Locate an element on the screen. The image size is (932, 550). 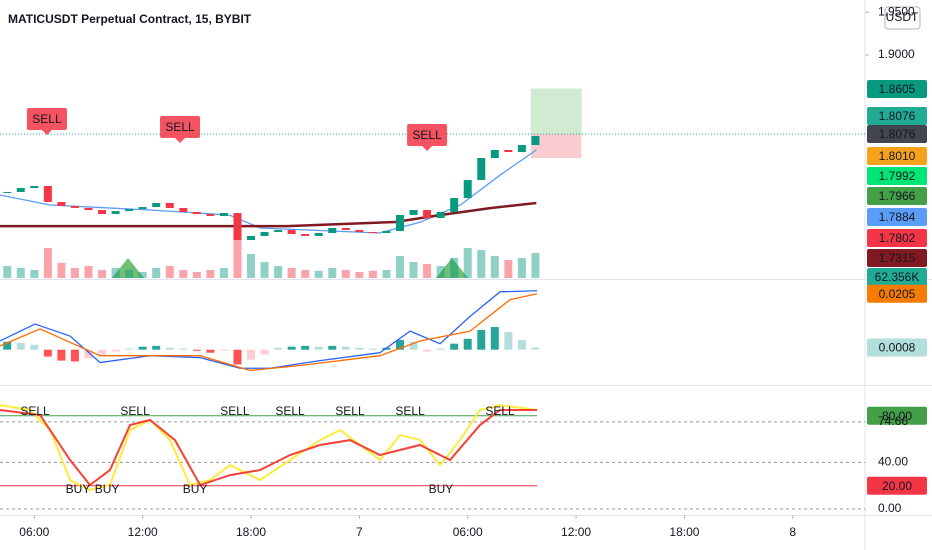
x-tick-label: 8 is located at coordinates (792, 532).